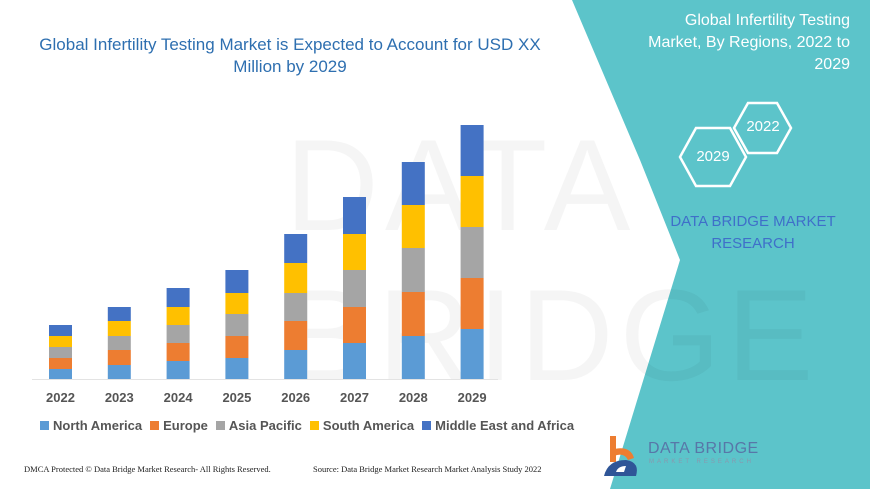  I want to click on bar-segment-2025-north-america, so click(237, 368).